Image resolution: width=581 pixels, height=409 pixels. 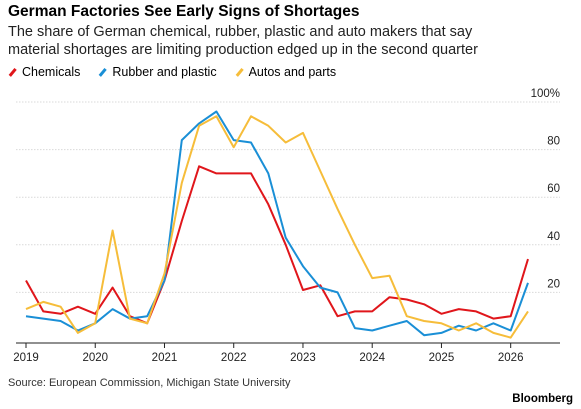 I want to click on legend-label: Rubber and plastic, so click(x=164, y=72).